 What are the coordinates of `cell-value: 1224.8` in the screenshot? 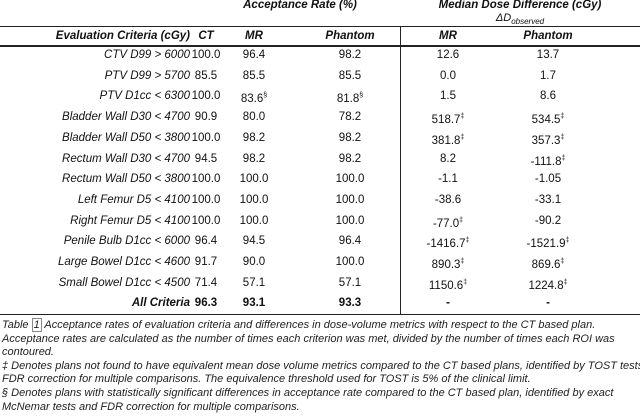 It's located at (546, 285).